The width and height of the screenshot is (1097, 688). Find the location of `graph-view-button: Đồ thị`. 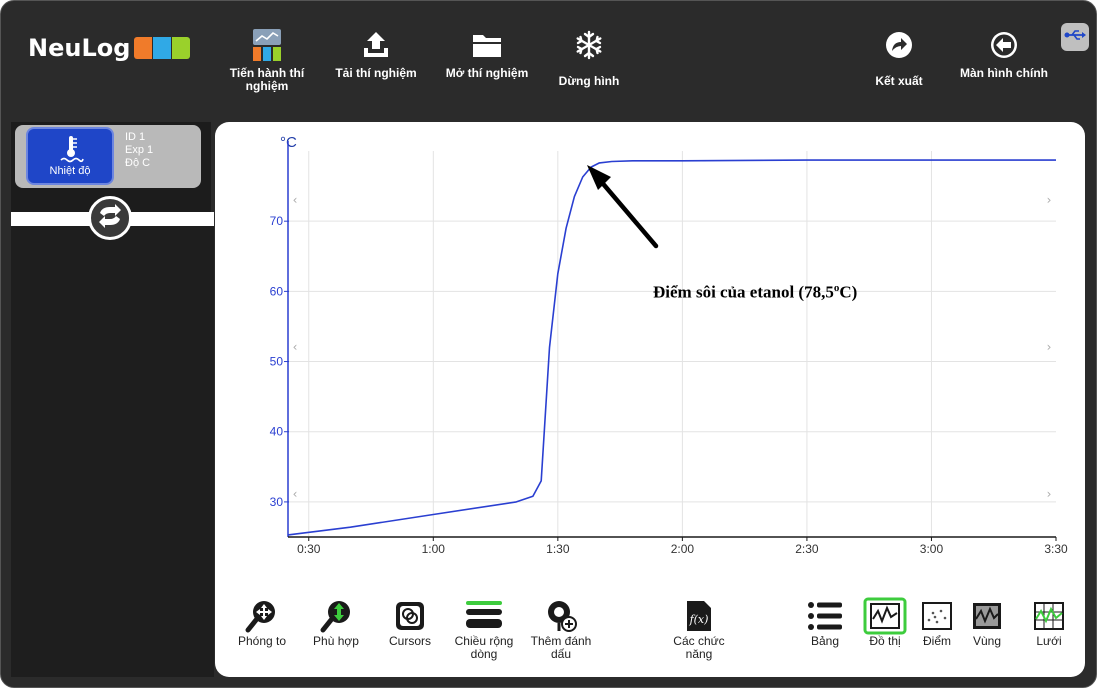

graph-view-button: Đồ thị is located at coordinates (885, 622).